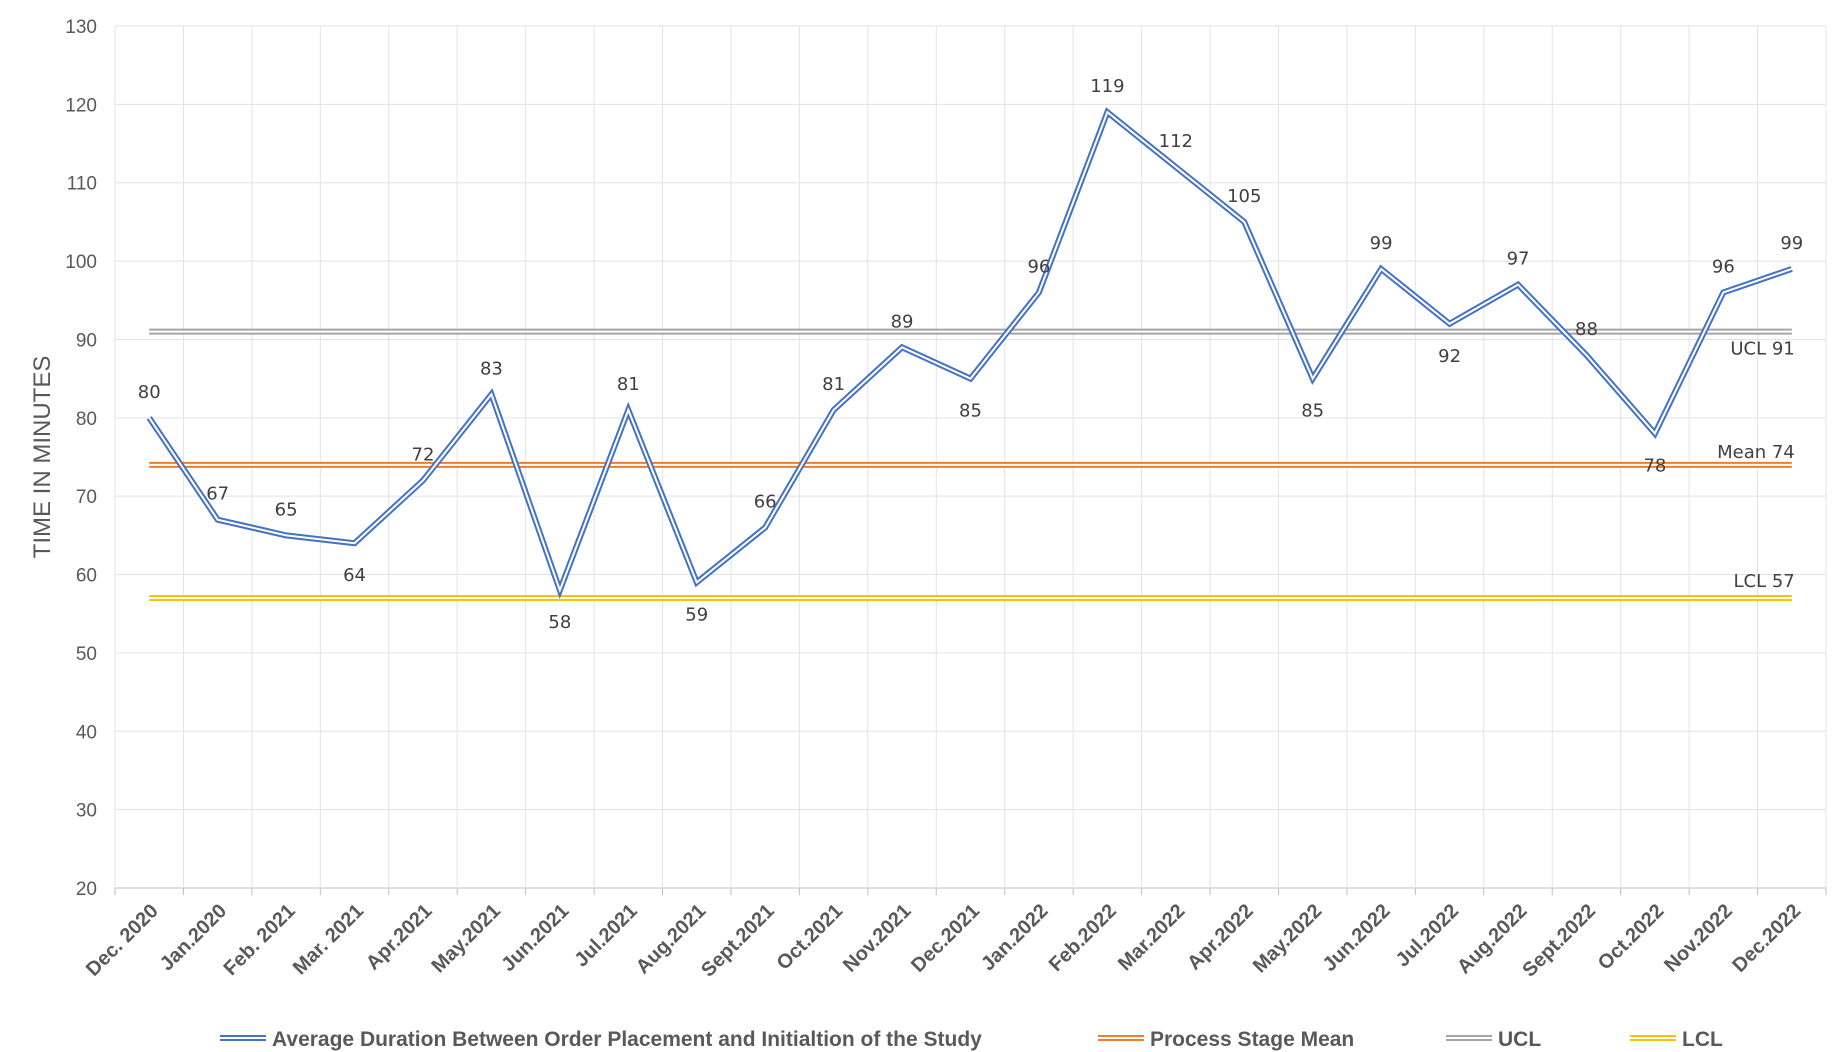  Describe the element at coordinates (42, 457) in the screenshot. I see `y-axis-label: TIME IN MINUTES` at that location.